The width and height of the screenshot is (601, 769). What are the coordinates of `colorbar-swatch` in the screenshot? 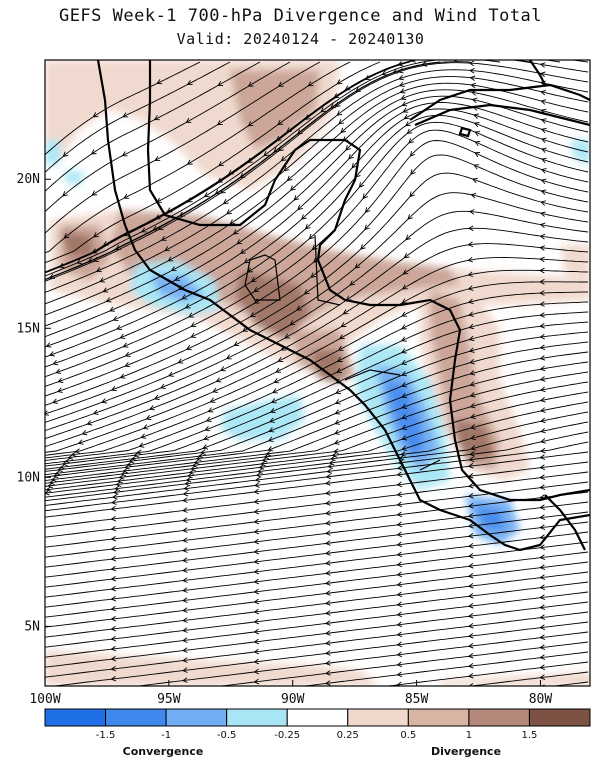 It's located at (499, 717).